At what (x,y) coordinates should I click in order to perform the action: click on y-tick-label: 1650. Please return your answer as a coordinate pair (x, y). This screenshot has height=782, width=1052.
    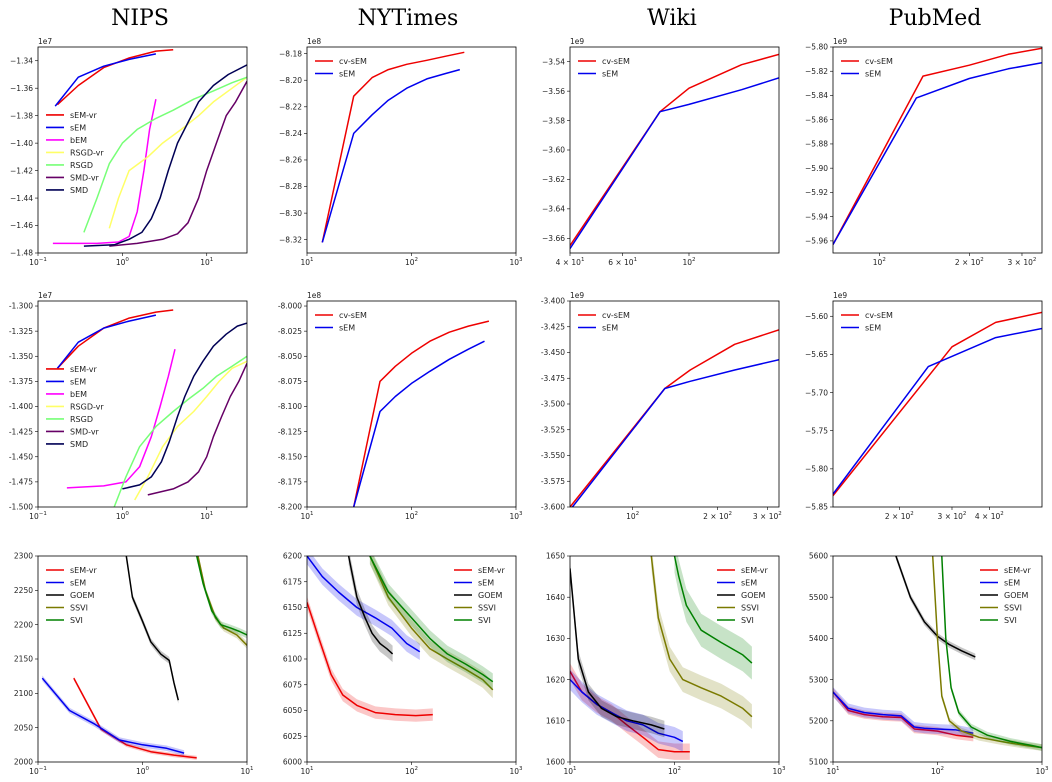
    Looking at the image, I should click on (555, 556).